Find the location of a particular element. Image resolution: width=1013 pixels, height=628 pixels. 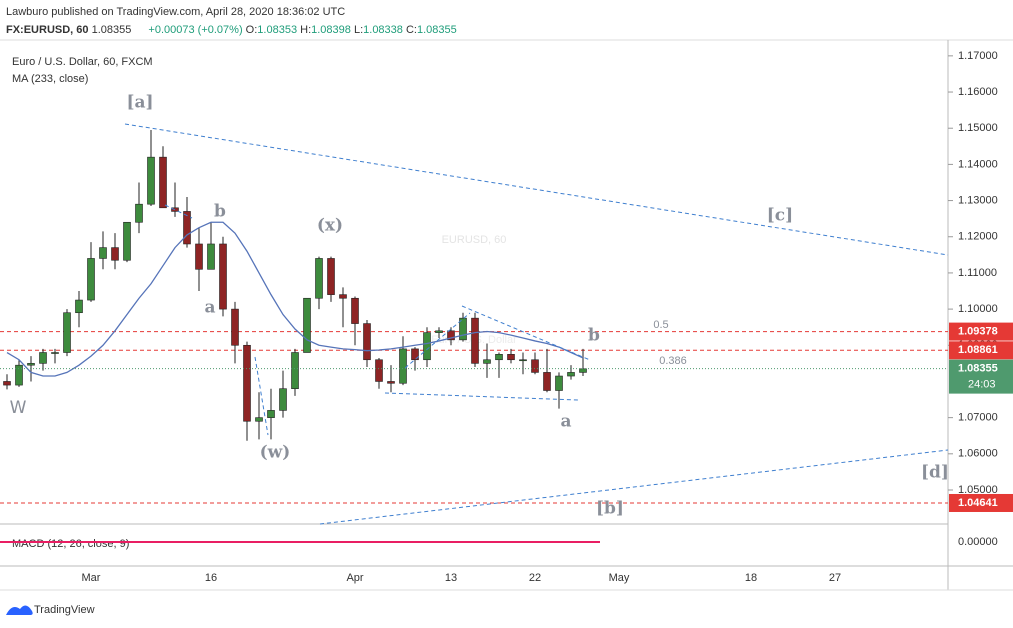

fib-label: 0.386 is located at coordinates (673, 361).